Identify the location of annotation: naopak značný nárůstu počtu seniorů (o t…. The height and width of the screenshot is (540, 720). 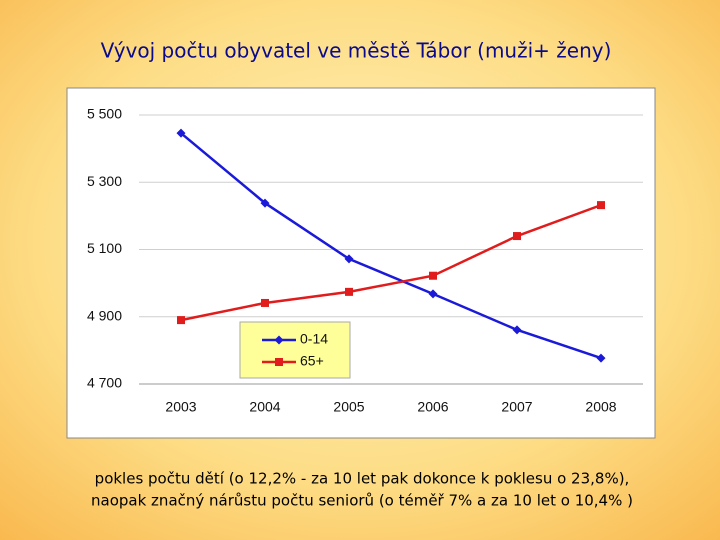
(362, 501).